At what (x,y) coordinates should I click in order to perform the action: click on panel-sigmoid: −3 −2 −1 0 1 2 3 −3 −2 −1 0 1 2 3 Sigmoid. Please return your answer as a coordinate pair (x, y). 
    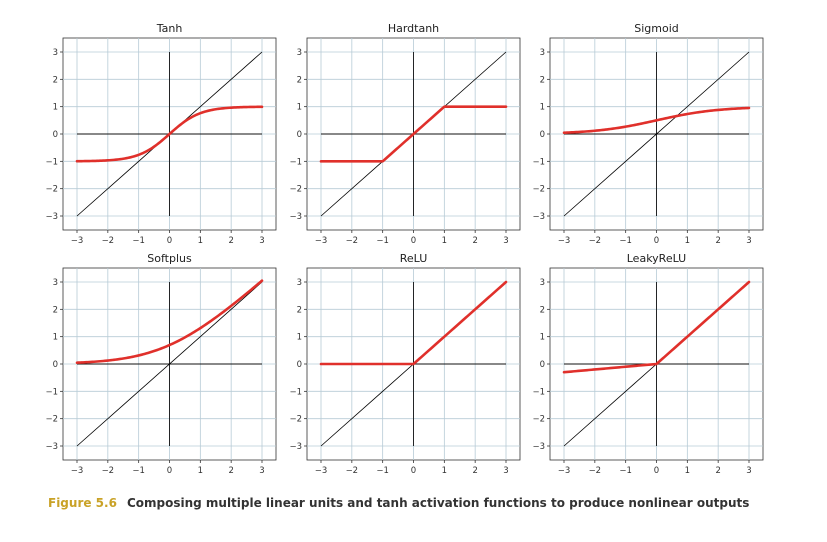
    Looking at the image, I should click on (648, 134).